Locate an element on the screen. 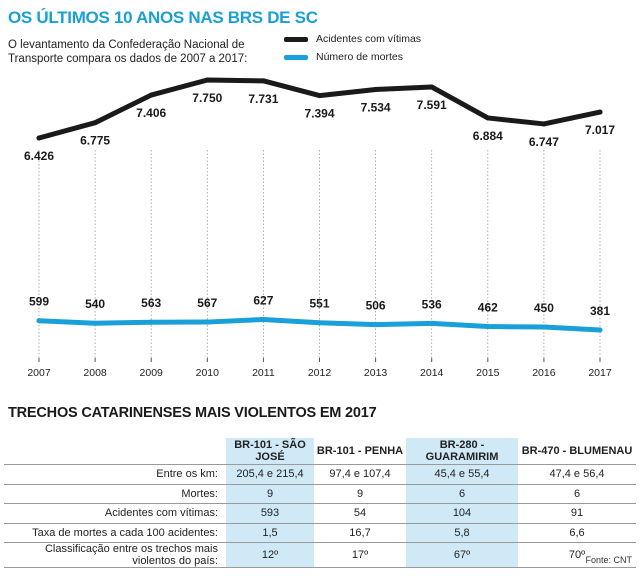 The height and width of the screenshot is (576, 640). table-cell: 6 is located at coordinates (577, 493).